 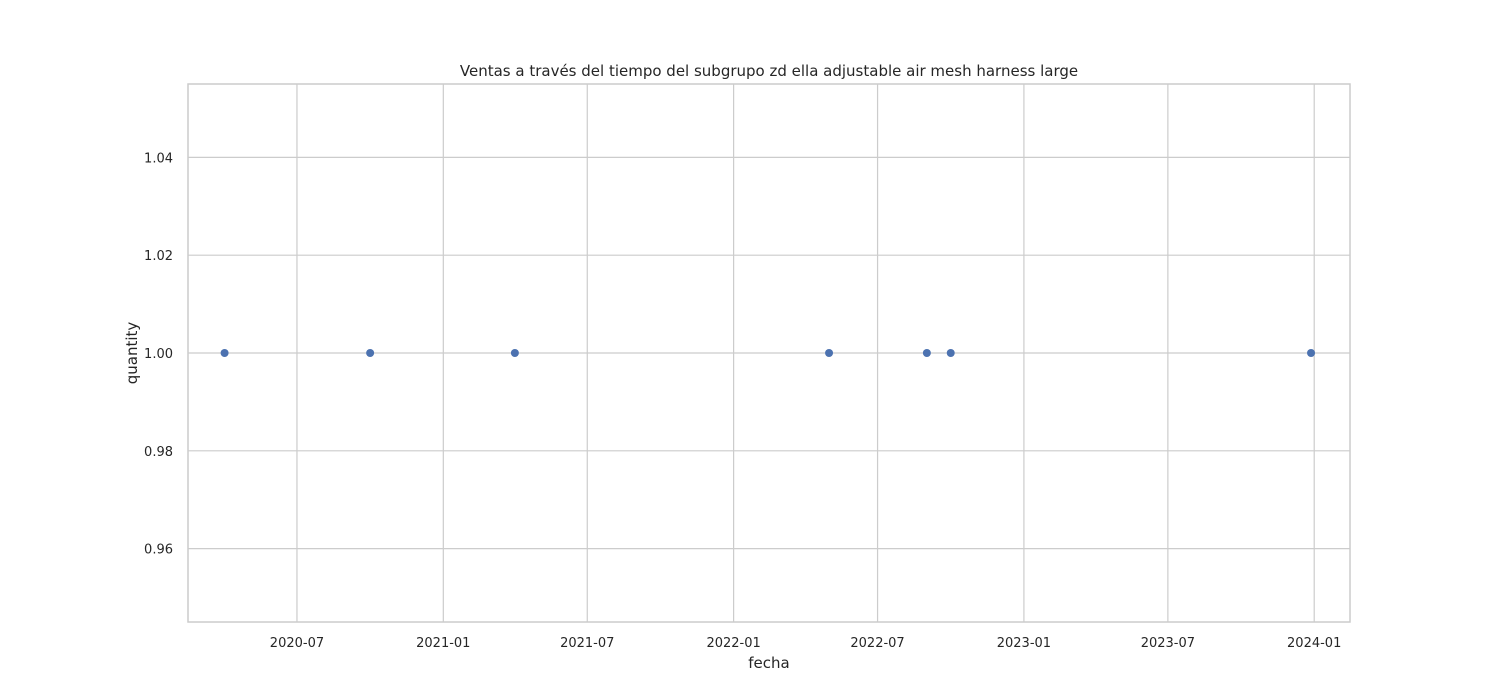 What do you see at coordinates (158, 452) in the screenshot?
I see `y-tick-label: 0.98` at bounding box center [158, 452].